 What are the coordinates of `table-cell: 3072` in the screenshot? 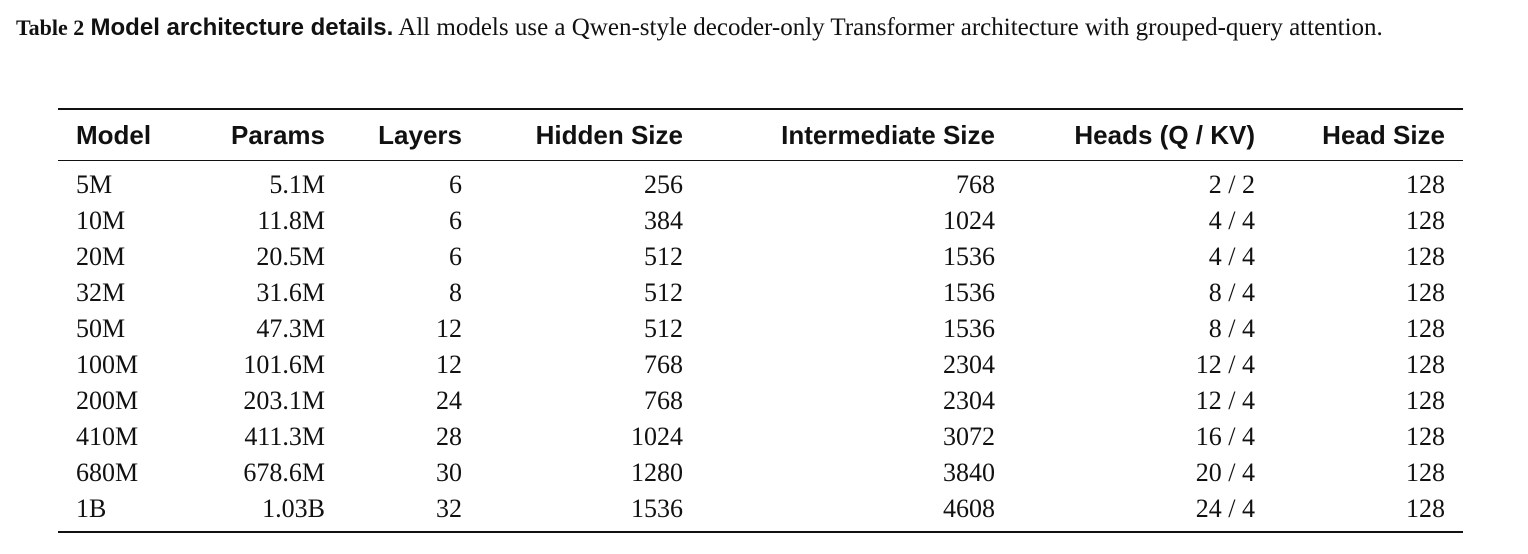 It's located at (969, 436).